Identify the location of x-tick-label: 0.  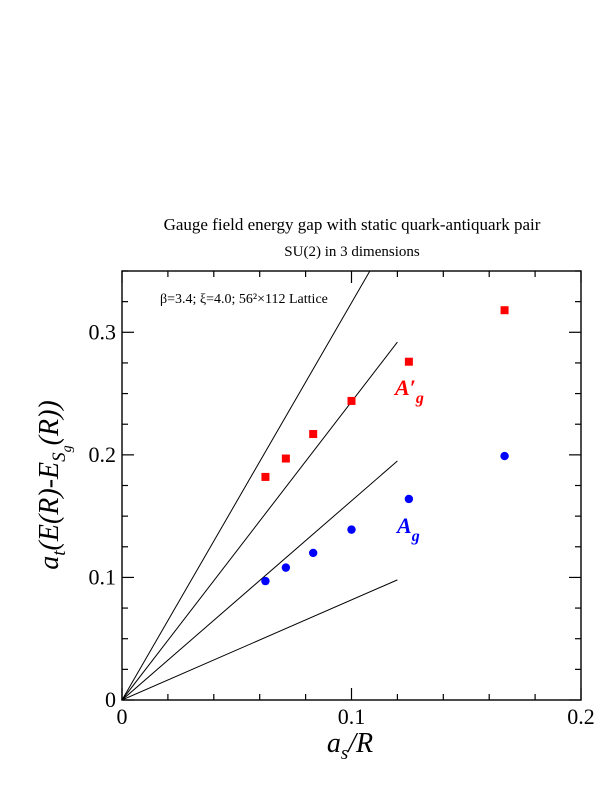
(122, 716).